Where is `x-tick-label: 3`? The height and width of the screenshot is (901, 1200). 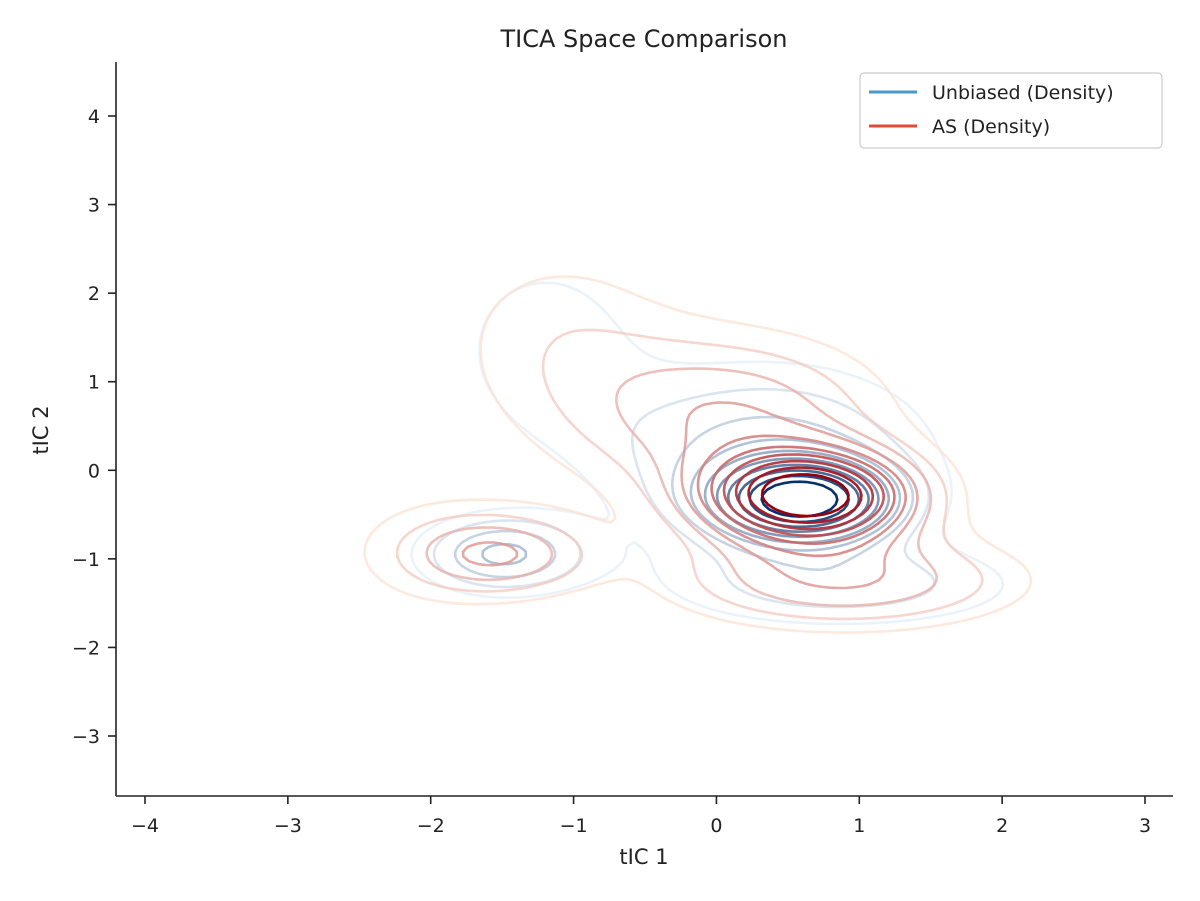 x-tick-label: 3 is located at coordinates (1145, 826).